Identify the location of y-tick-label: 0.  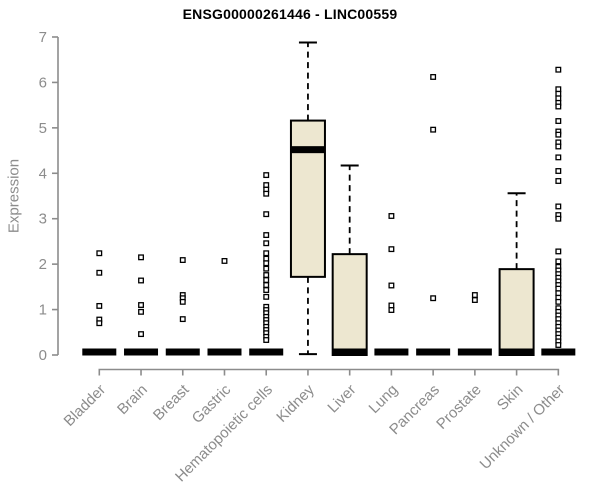
(43, 355).